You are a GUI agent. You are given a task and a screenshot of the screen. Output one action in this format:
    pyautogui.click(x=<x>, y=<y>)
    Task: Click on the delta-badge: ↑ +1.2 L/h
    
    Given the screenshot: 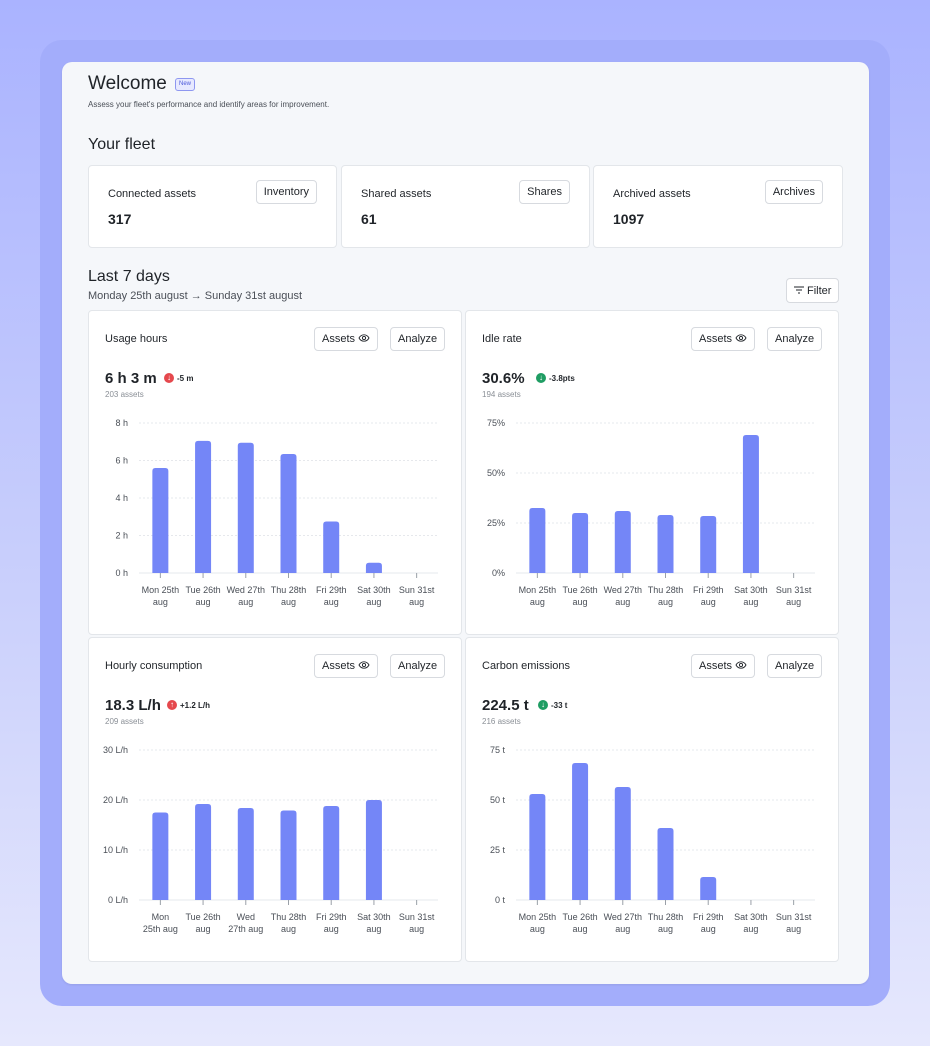 What is the action you would take?
    pyautogui.click(x=188, y=705)
    